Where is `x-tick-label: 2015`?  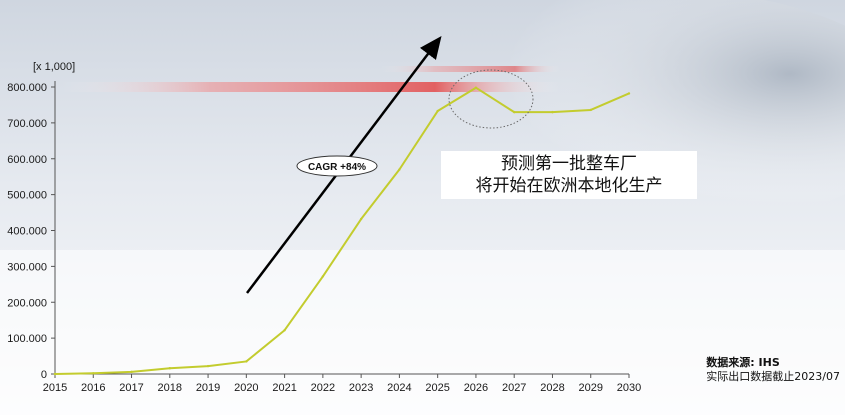
x-tick-label: 2015 is located at coordinates (55, 388).